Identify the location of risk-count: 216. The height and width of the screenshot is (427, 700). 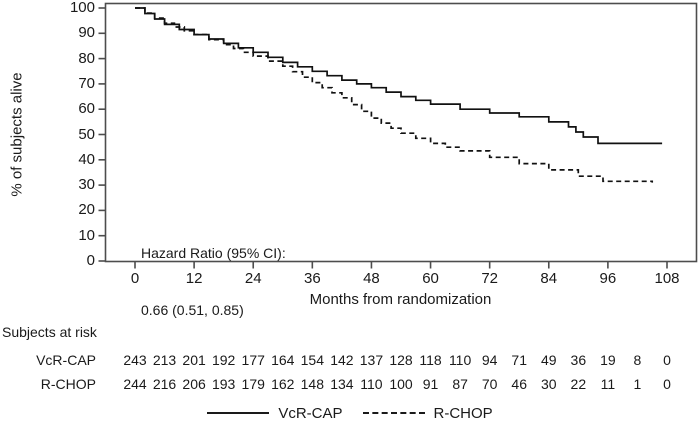
(164, 384).